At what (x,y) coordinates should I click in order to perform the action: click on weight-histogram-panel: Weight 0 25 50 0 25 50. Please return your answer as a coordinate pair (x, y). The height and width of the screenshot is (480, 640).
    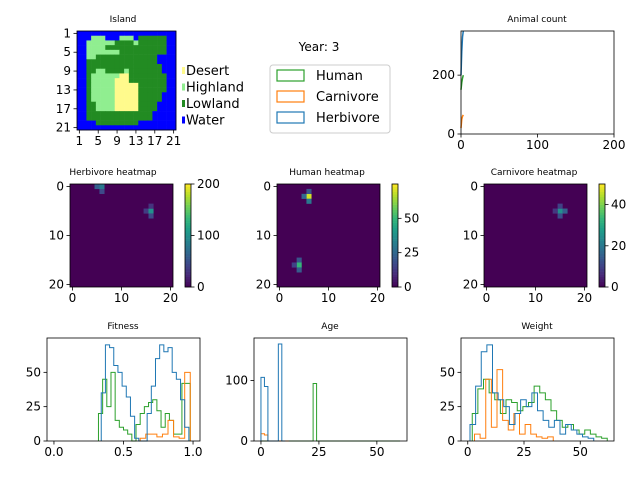
    Looking at the image, I should click on (527, 390).